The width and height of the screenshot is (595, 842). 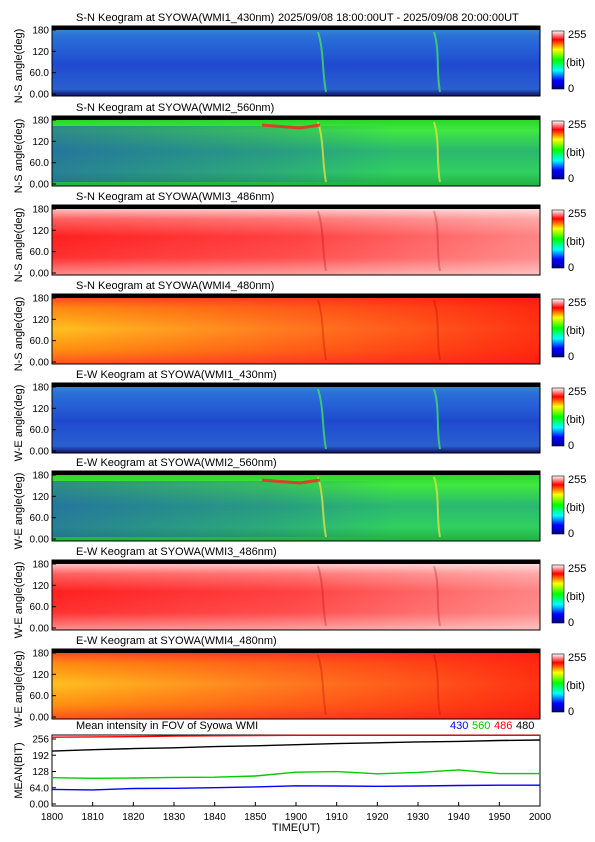 What do you see at coordinates (481, 726) in the screenshot?
I see `legend-entry-560: 560` at bounding box center [481, 726].